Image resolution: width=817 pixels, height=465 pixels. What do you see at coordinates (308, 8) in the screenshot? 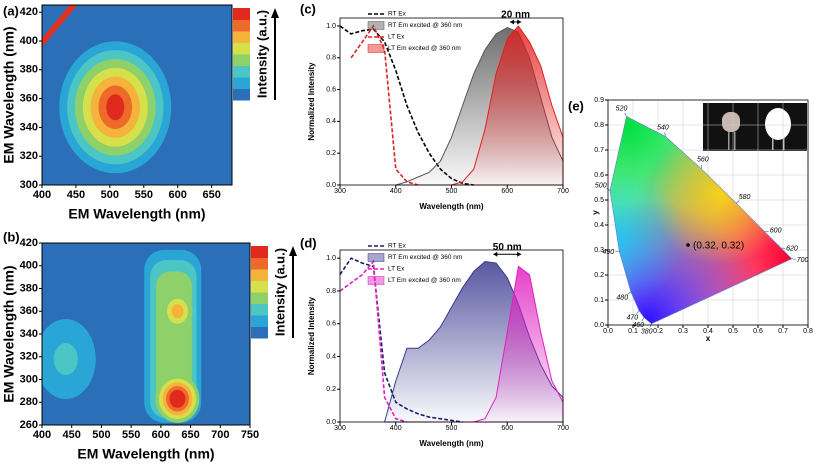
I see `panel-label: (c)` at bounding box center [308, 8].